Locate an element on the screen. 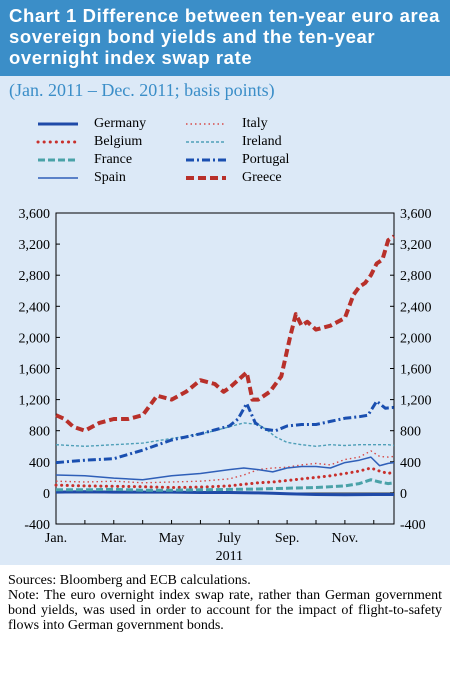 Image resolution: width=450 pixels, height=679 pixels. legend-item-france: France is located at coordinates (84, 160).